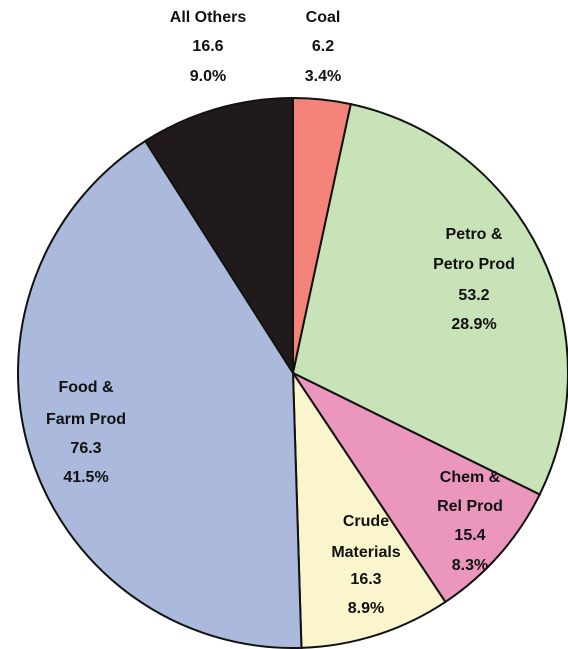 This screenshot has width=568, height=649. I want to click on value-label: 16.3, so click(365, 579).